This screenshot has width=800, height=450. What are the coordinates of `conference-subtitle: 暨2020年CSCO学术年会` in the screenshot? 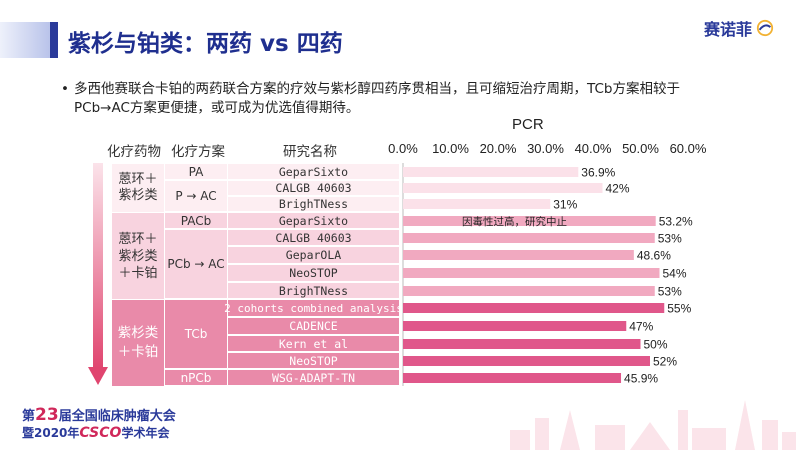 It's located at (95, 432).